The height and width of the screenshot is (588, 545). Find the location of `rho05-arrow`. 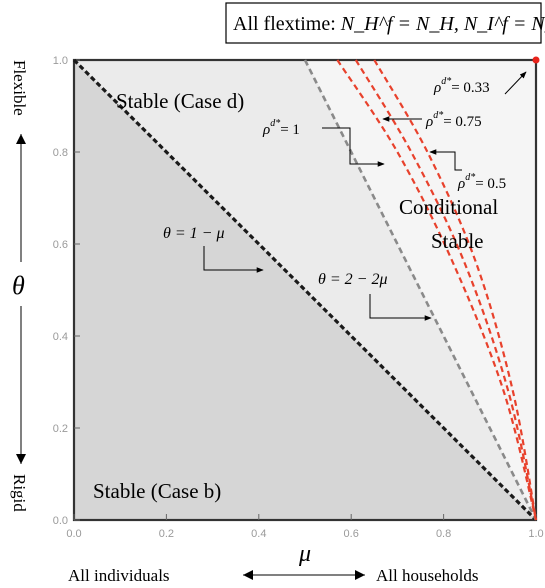

rho05-arrow is located at coordinates (445, 160).